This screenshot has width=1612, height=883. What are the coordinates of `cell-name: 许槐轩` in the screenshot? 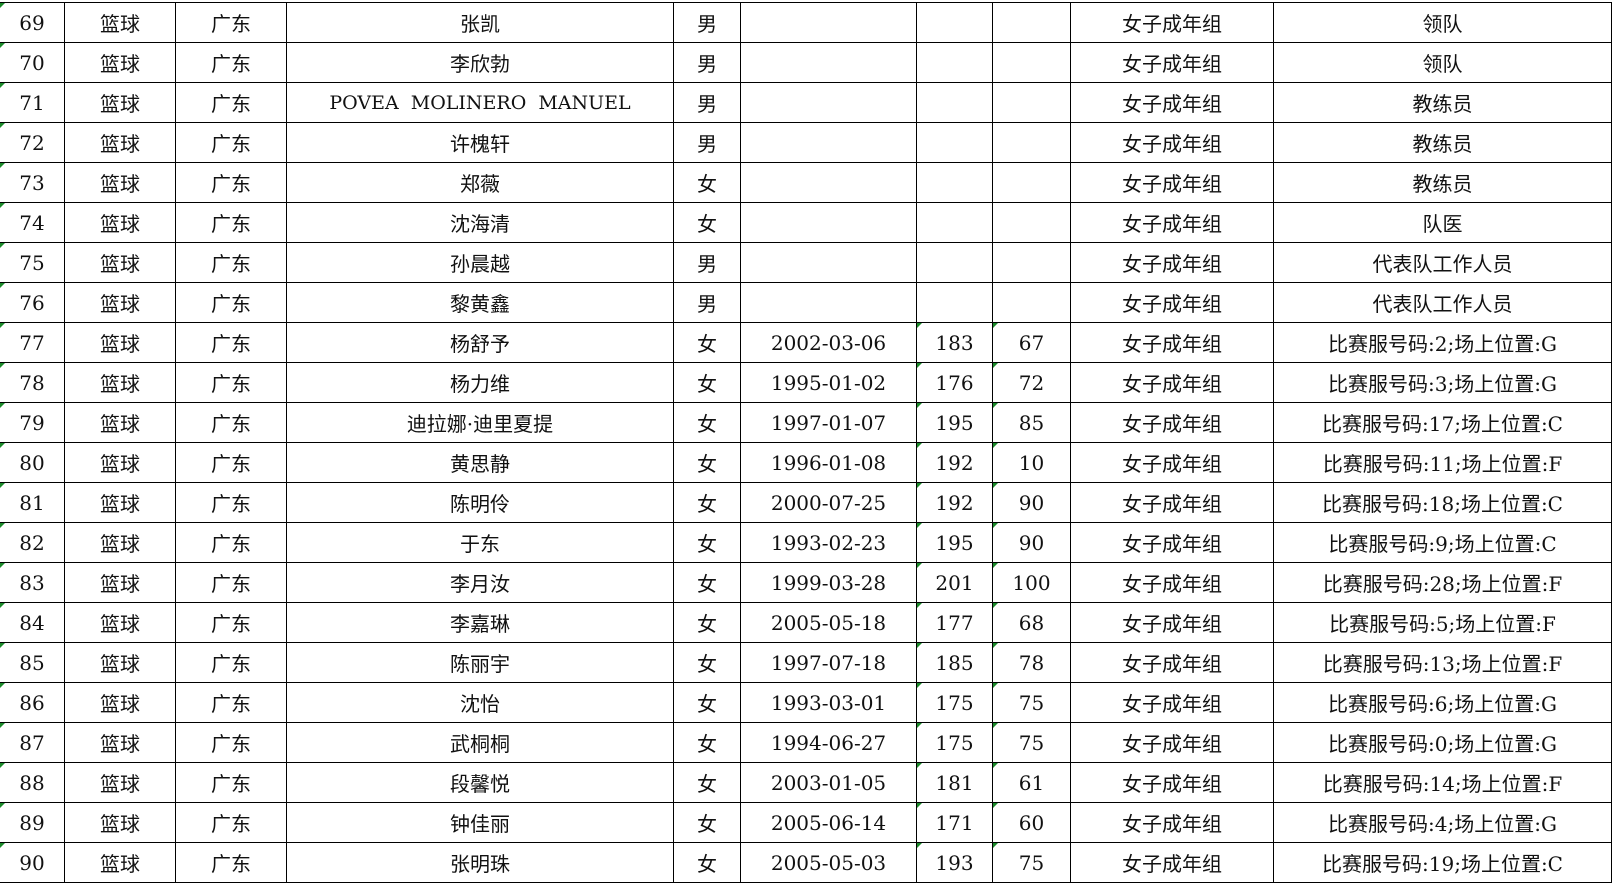 It's located at (480, 142).